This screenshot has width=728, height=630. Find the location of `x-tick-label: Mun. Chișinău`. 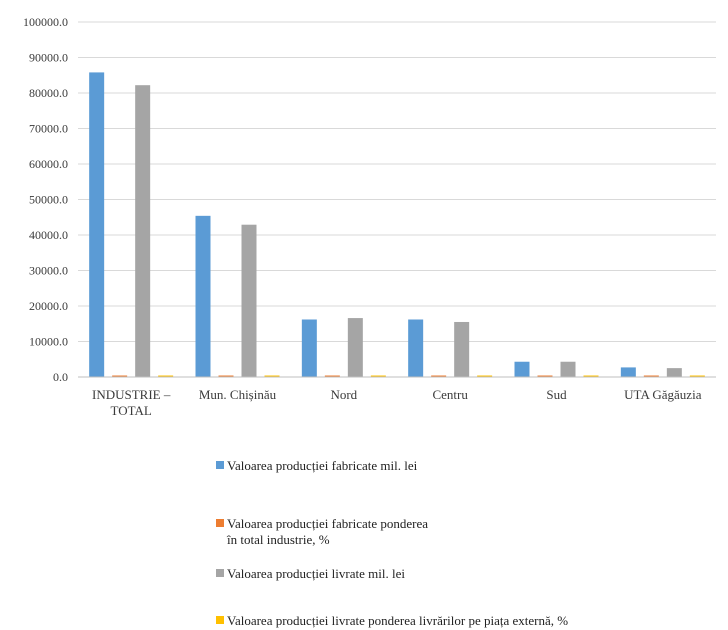

x-tick-label: Mun. Chișinău is located at coordinates (238, 394).